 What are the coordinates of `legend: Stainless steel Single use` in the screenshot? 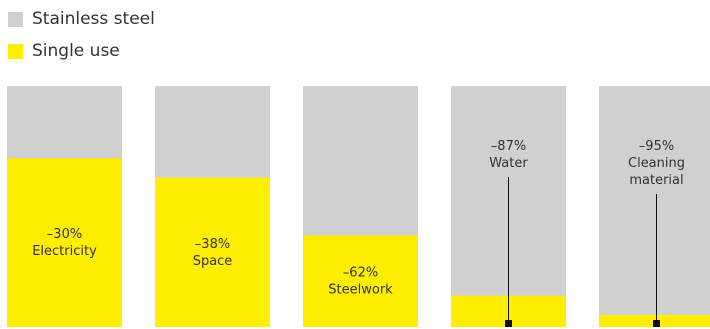 It's located at (81, 38).